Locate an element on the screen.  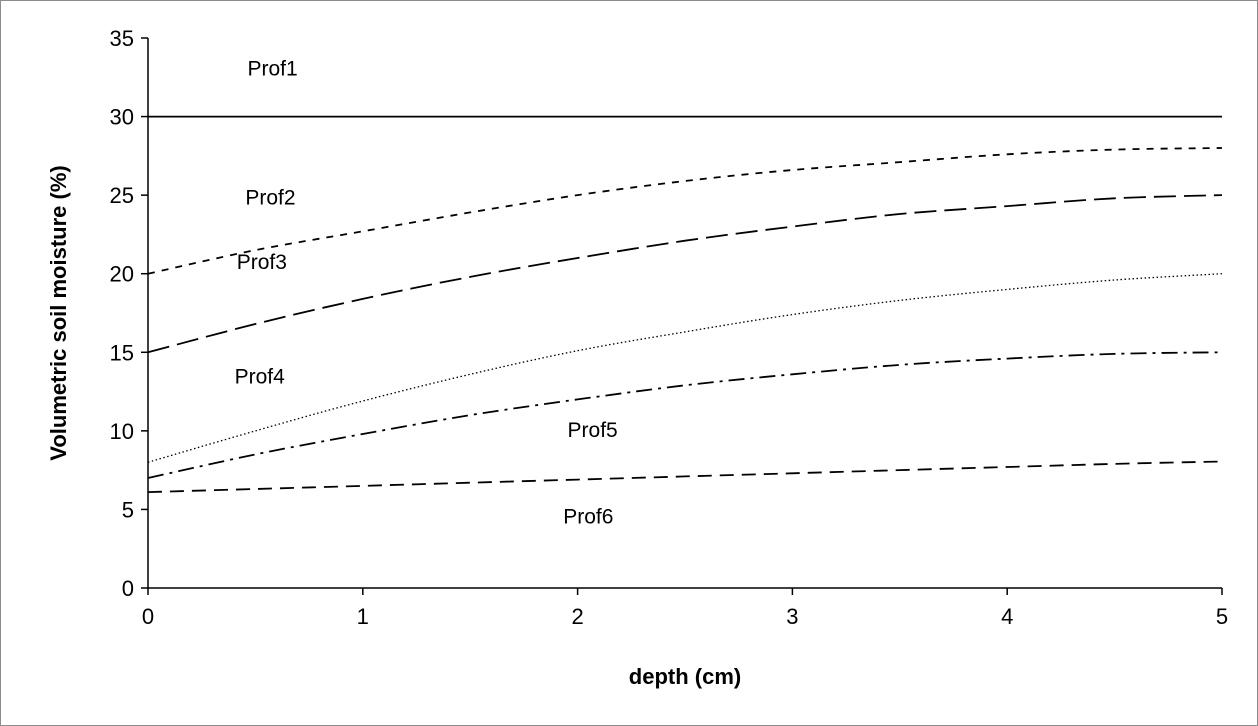
y-tick-label: 0 is located at coordinates (128, 588).